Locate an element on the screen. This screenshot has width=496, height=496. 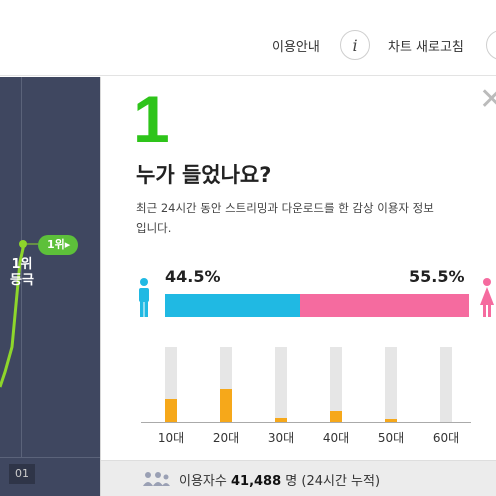
rank-badge: 1위▸ is located at coordinates (58, 245).